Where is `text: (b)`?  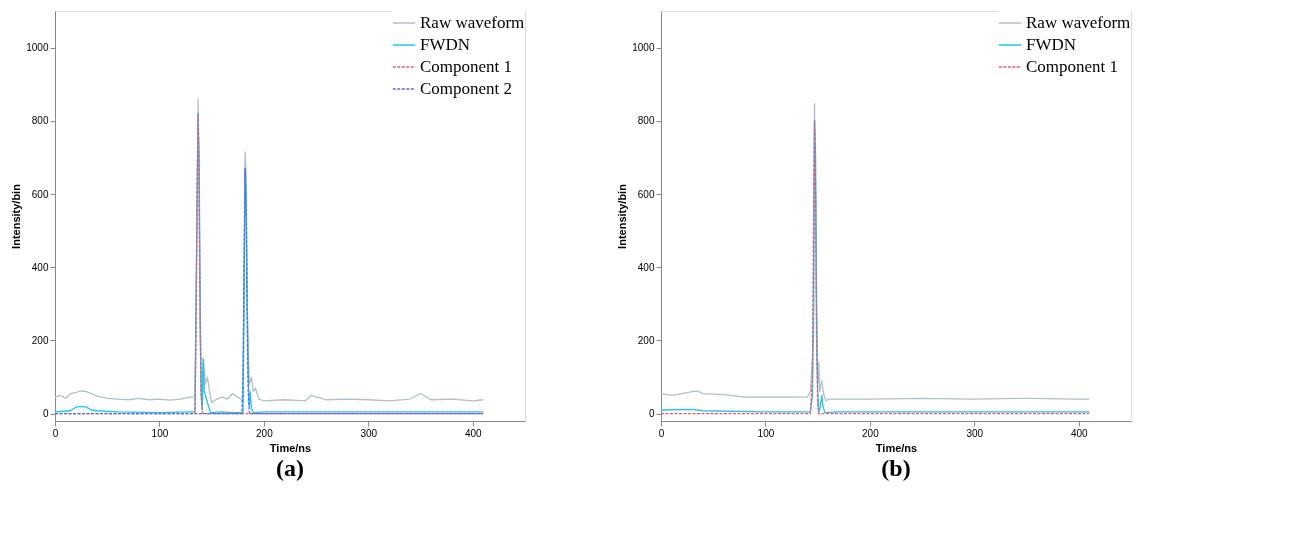
text: (b) is located at coordinates (896, 468).